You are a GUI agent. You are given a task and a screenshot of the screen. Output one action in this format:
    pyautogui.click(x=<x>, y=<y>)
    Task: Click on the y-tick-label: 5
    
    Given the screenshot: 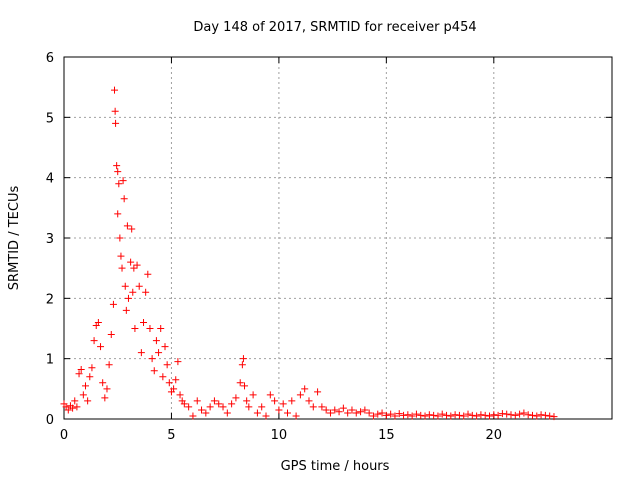 What is the action you would take?
    pyautogui.click(x=50, y=118)
    